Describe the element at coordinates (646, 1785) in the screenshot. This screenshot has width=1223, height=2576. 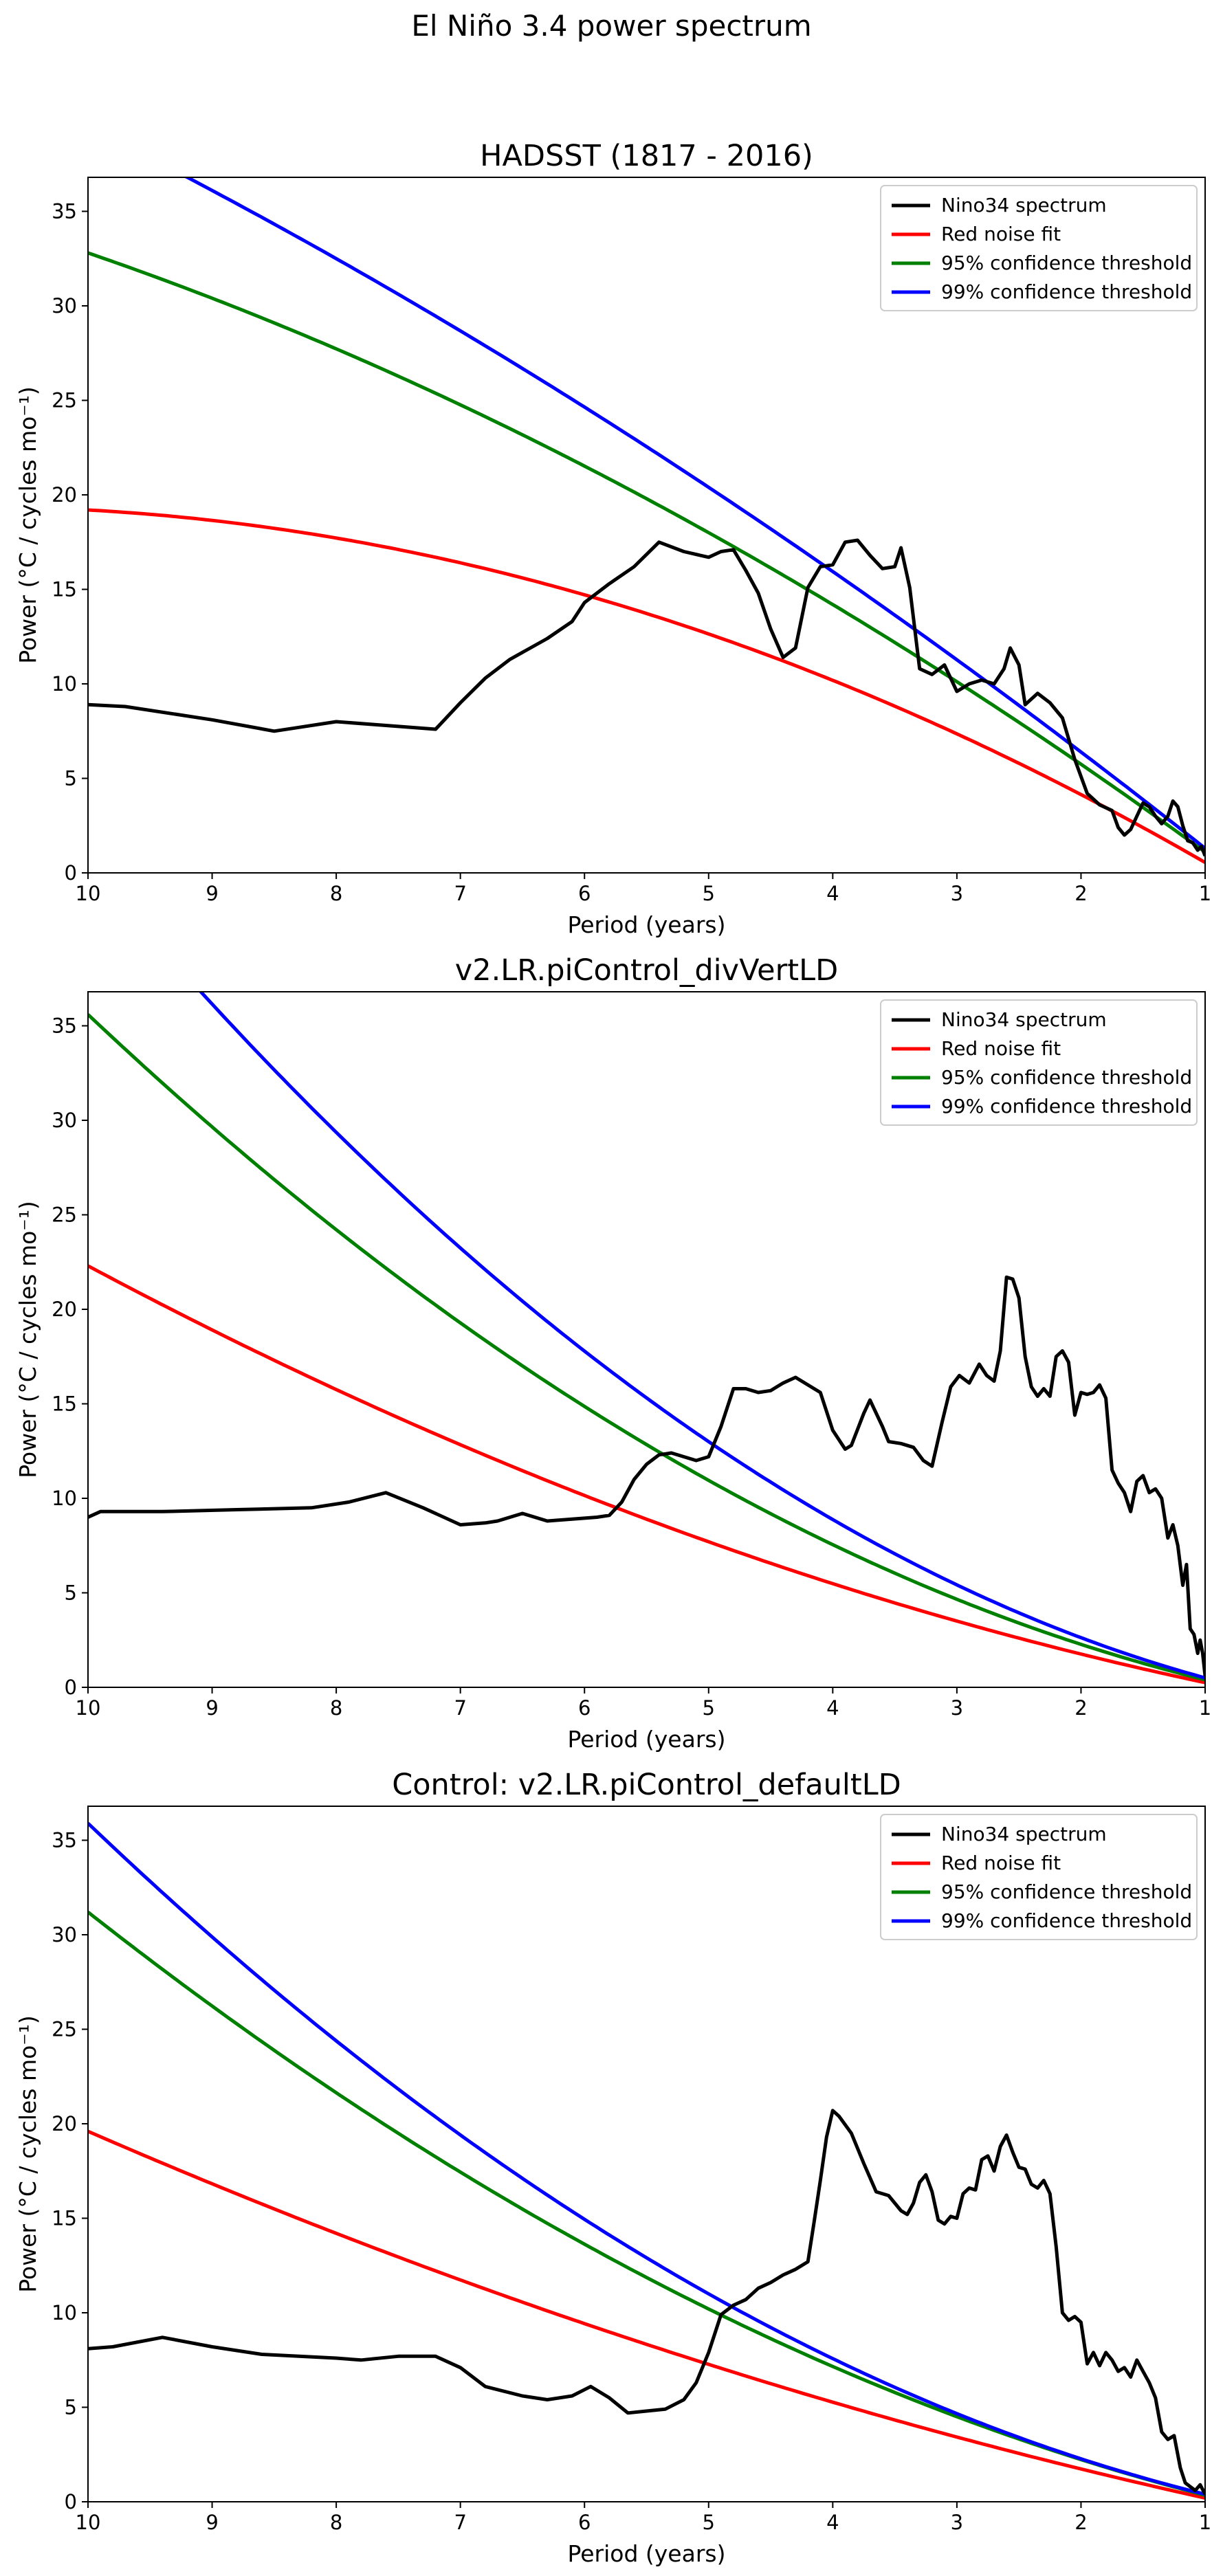
I see `chart-title: Control: v2.LR.piControl_defaultLD` at that location.